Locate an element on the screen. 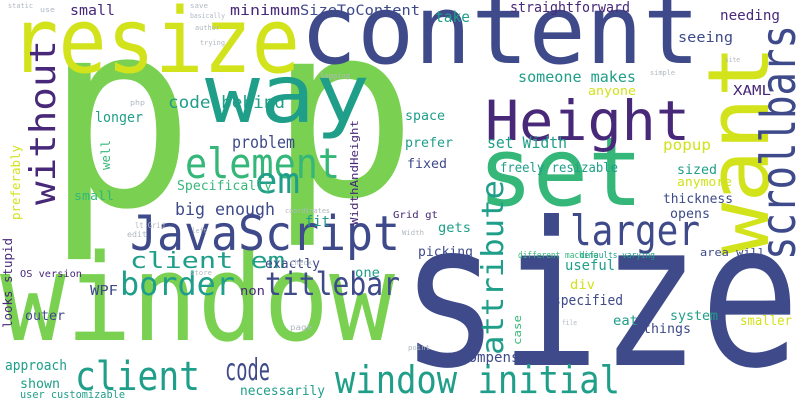 This screenshot has width=800, height=400. word: store is located at coordinates (201, 273).